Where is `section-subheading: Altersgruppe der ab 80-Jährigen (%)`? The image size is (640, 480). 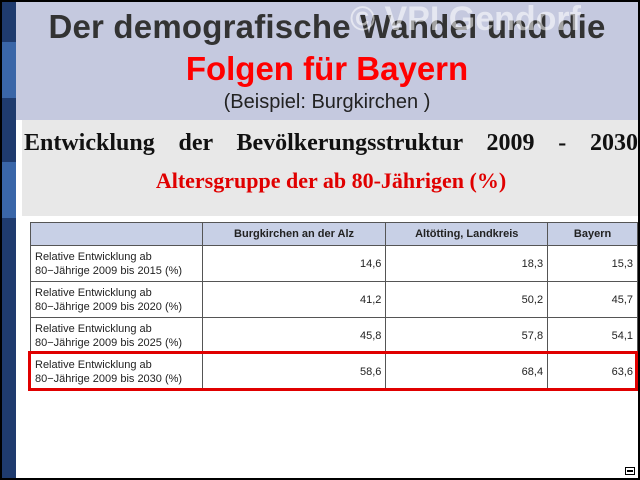
section-subheading: Altersgruppe der ab 80-Jährigen (%) is located at coordinates (331, 180).